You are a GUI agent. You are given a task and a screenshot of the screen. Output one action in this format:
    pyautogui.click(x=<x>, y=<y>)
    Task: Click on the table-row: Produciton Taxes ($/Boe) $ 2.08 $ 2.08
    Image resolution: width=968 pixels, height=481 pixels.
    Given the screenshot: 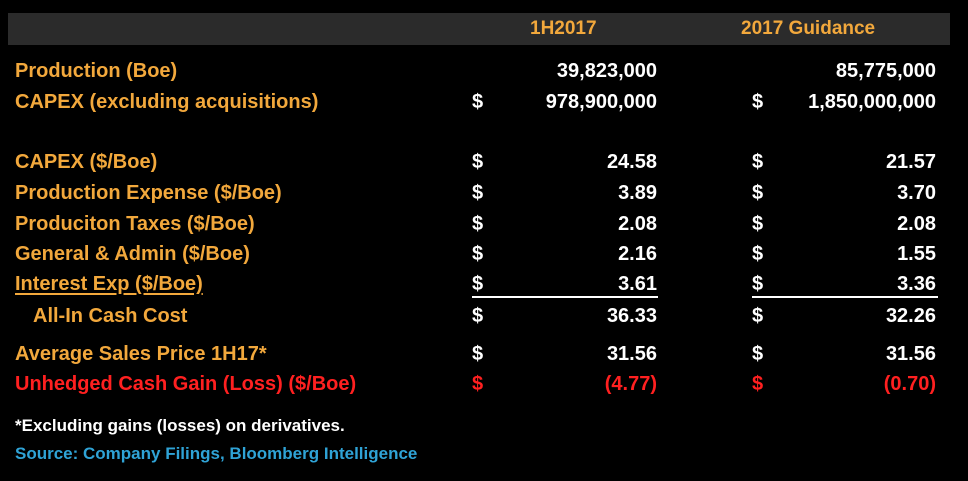 What is the action you would take?
    pyautogui.click(x=484, y=227)
    